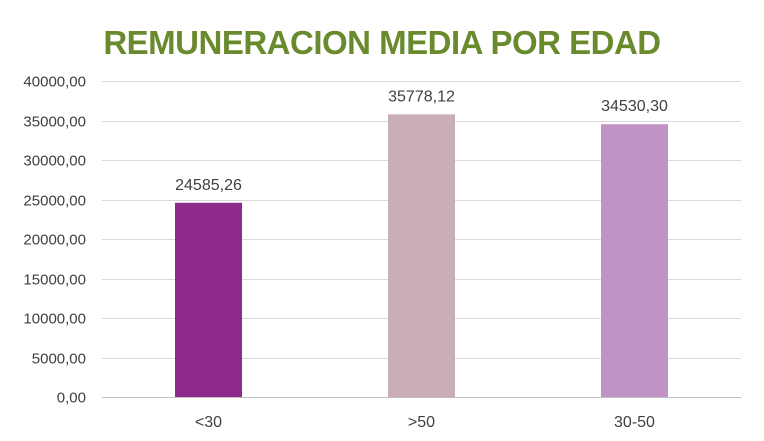  I want to click on data-label: 35778,12, so click(421, 96).